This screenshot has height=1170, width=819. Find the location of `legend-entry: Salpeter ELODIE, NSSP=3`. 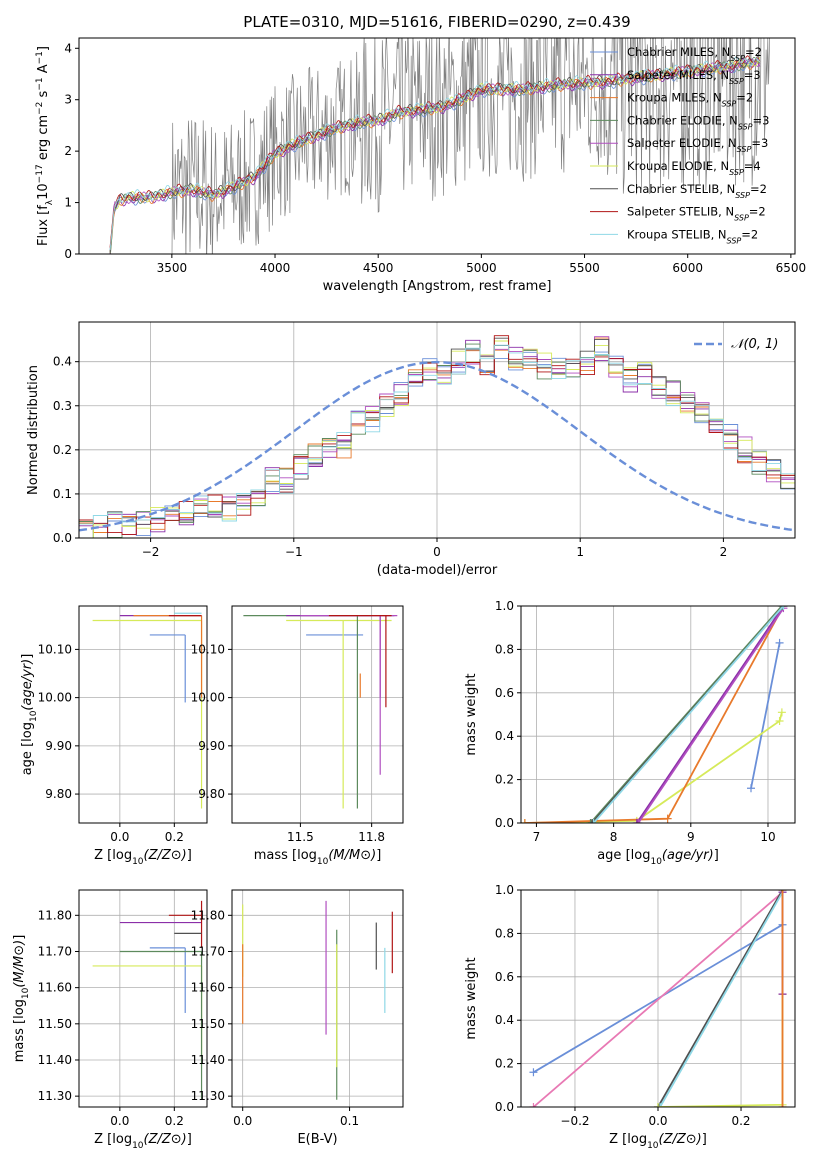

legend-entry: Salpeter ELODIE, NSSP=3 is located at coordinates (697, 145).